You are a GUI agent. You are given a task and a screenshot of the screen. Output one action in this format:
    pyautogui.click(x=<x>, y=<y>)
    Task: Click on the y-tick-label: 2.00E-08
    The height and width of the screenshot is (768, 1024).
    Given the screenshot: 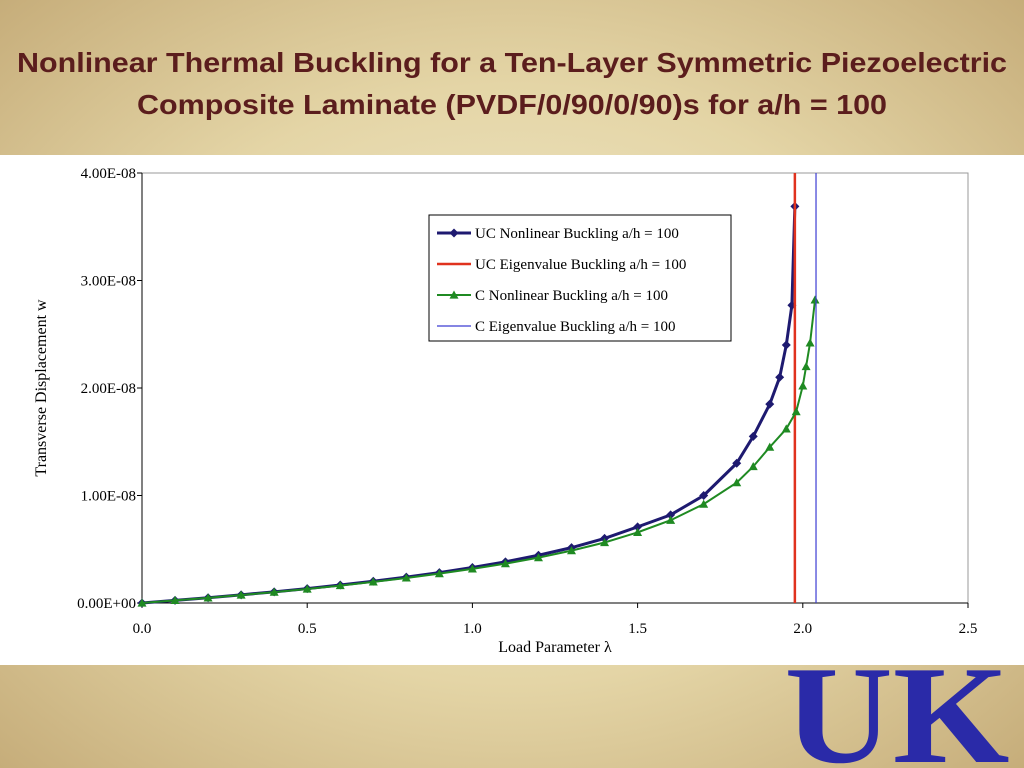 What is the action you would take?
    pyautogui.click(x=108, y=389)
    